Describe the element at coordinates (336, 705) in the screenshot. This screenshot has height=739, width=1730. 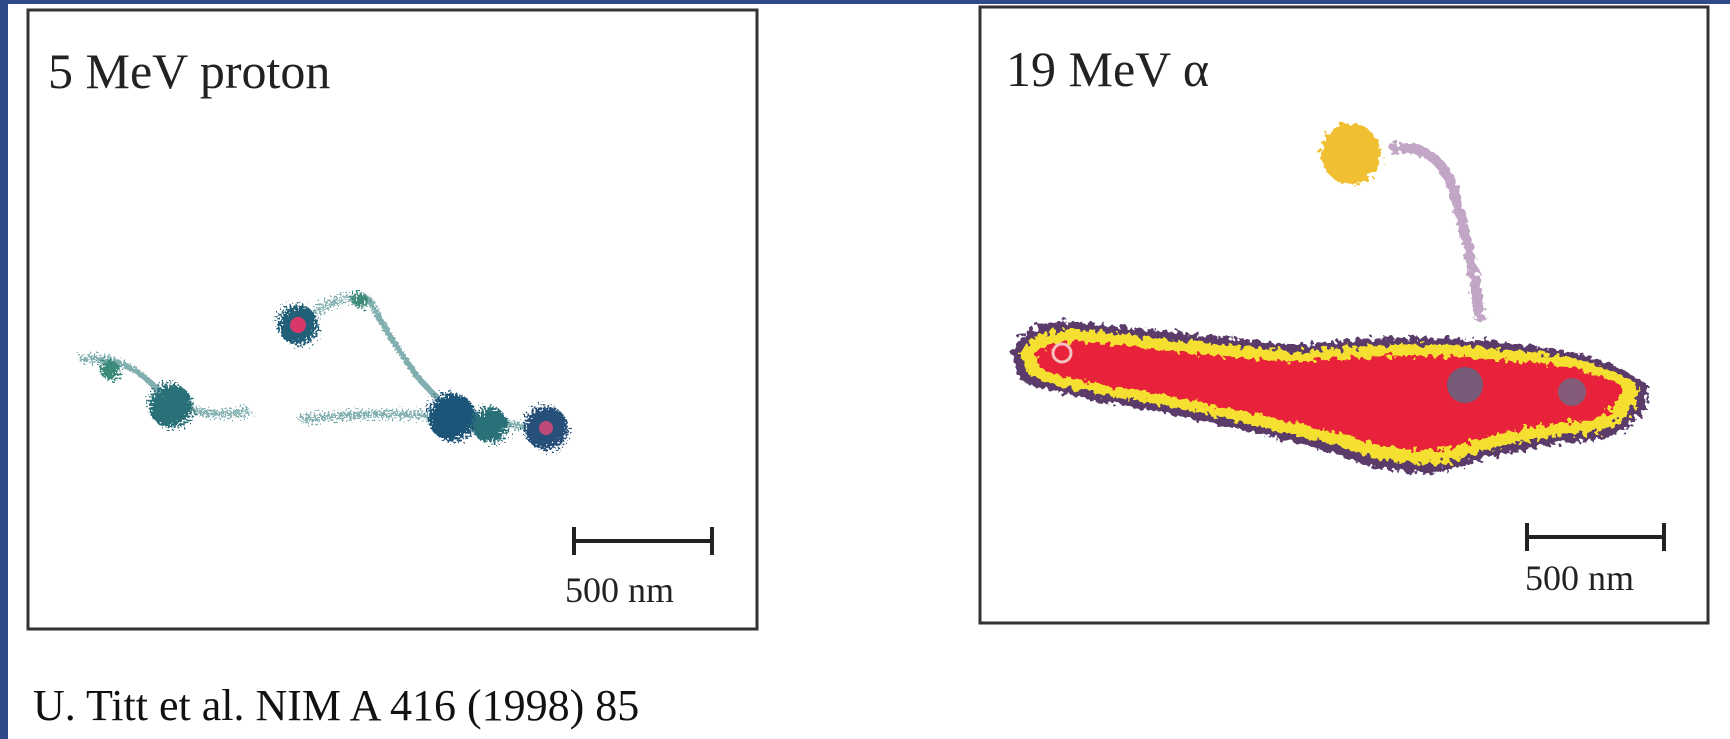
I see `citation: U. Titt et al. NIM A 416 (1998) 85` at that location.